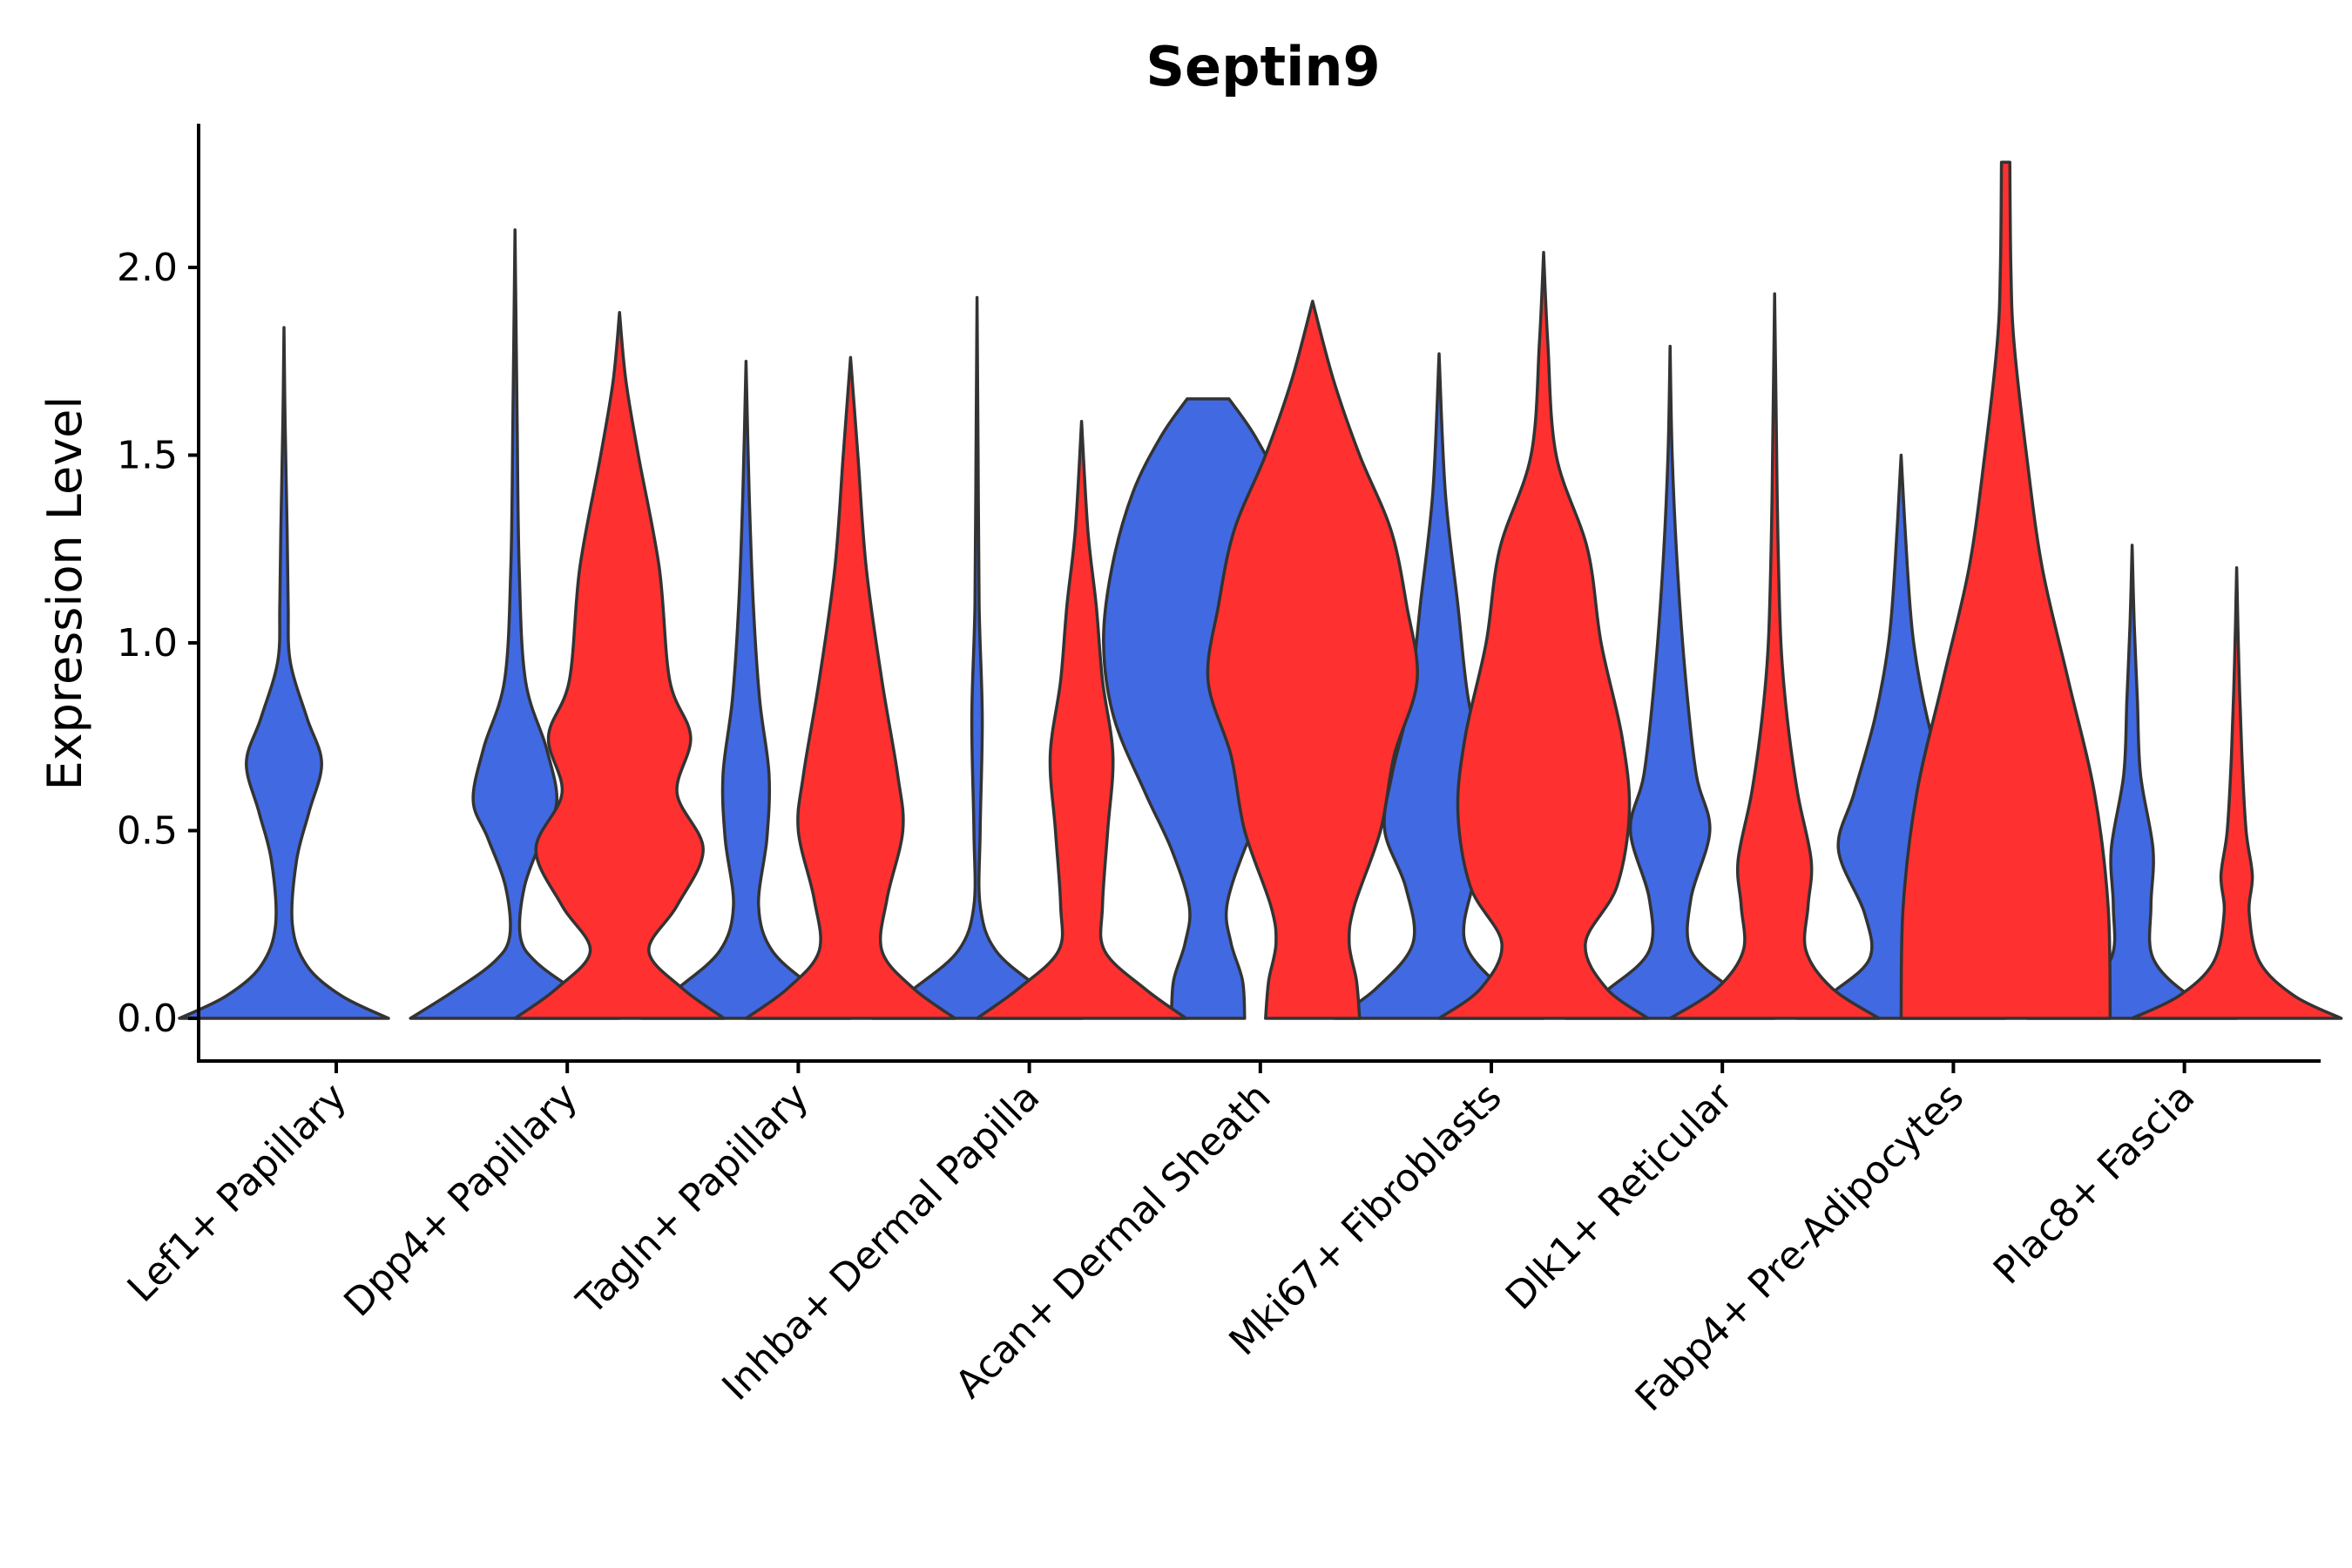 The width and height of the screenshot is (2352, 1568). Describe the element at coordinates (147, 268) in the screenshot. I see `y-tick-label: 2.0` at that location.